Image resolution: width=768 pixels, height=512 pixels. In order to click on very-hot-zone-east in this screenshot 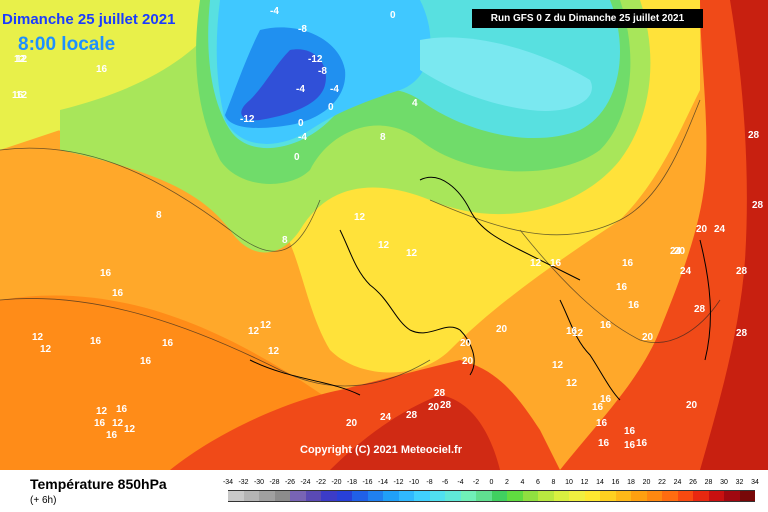, I will do `click(734, 235)`.